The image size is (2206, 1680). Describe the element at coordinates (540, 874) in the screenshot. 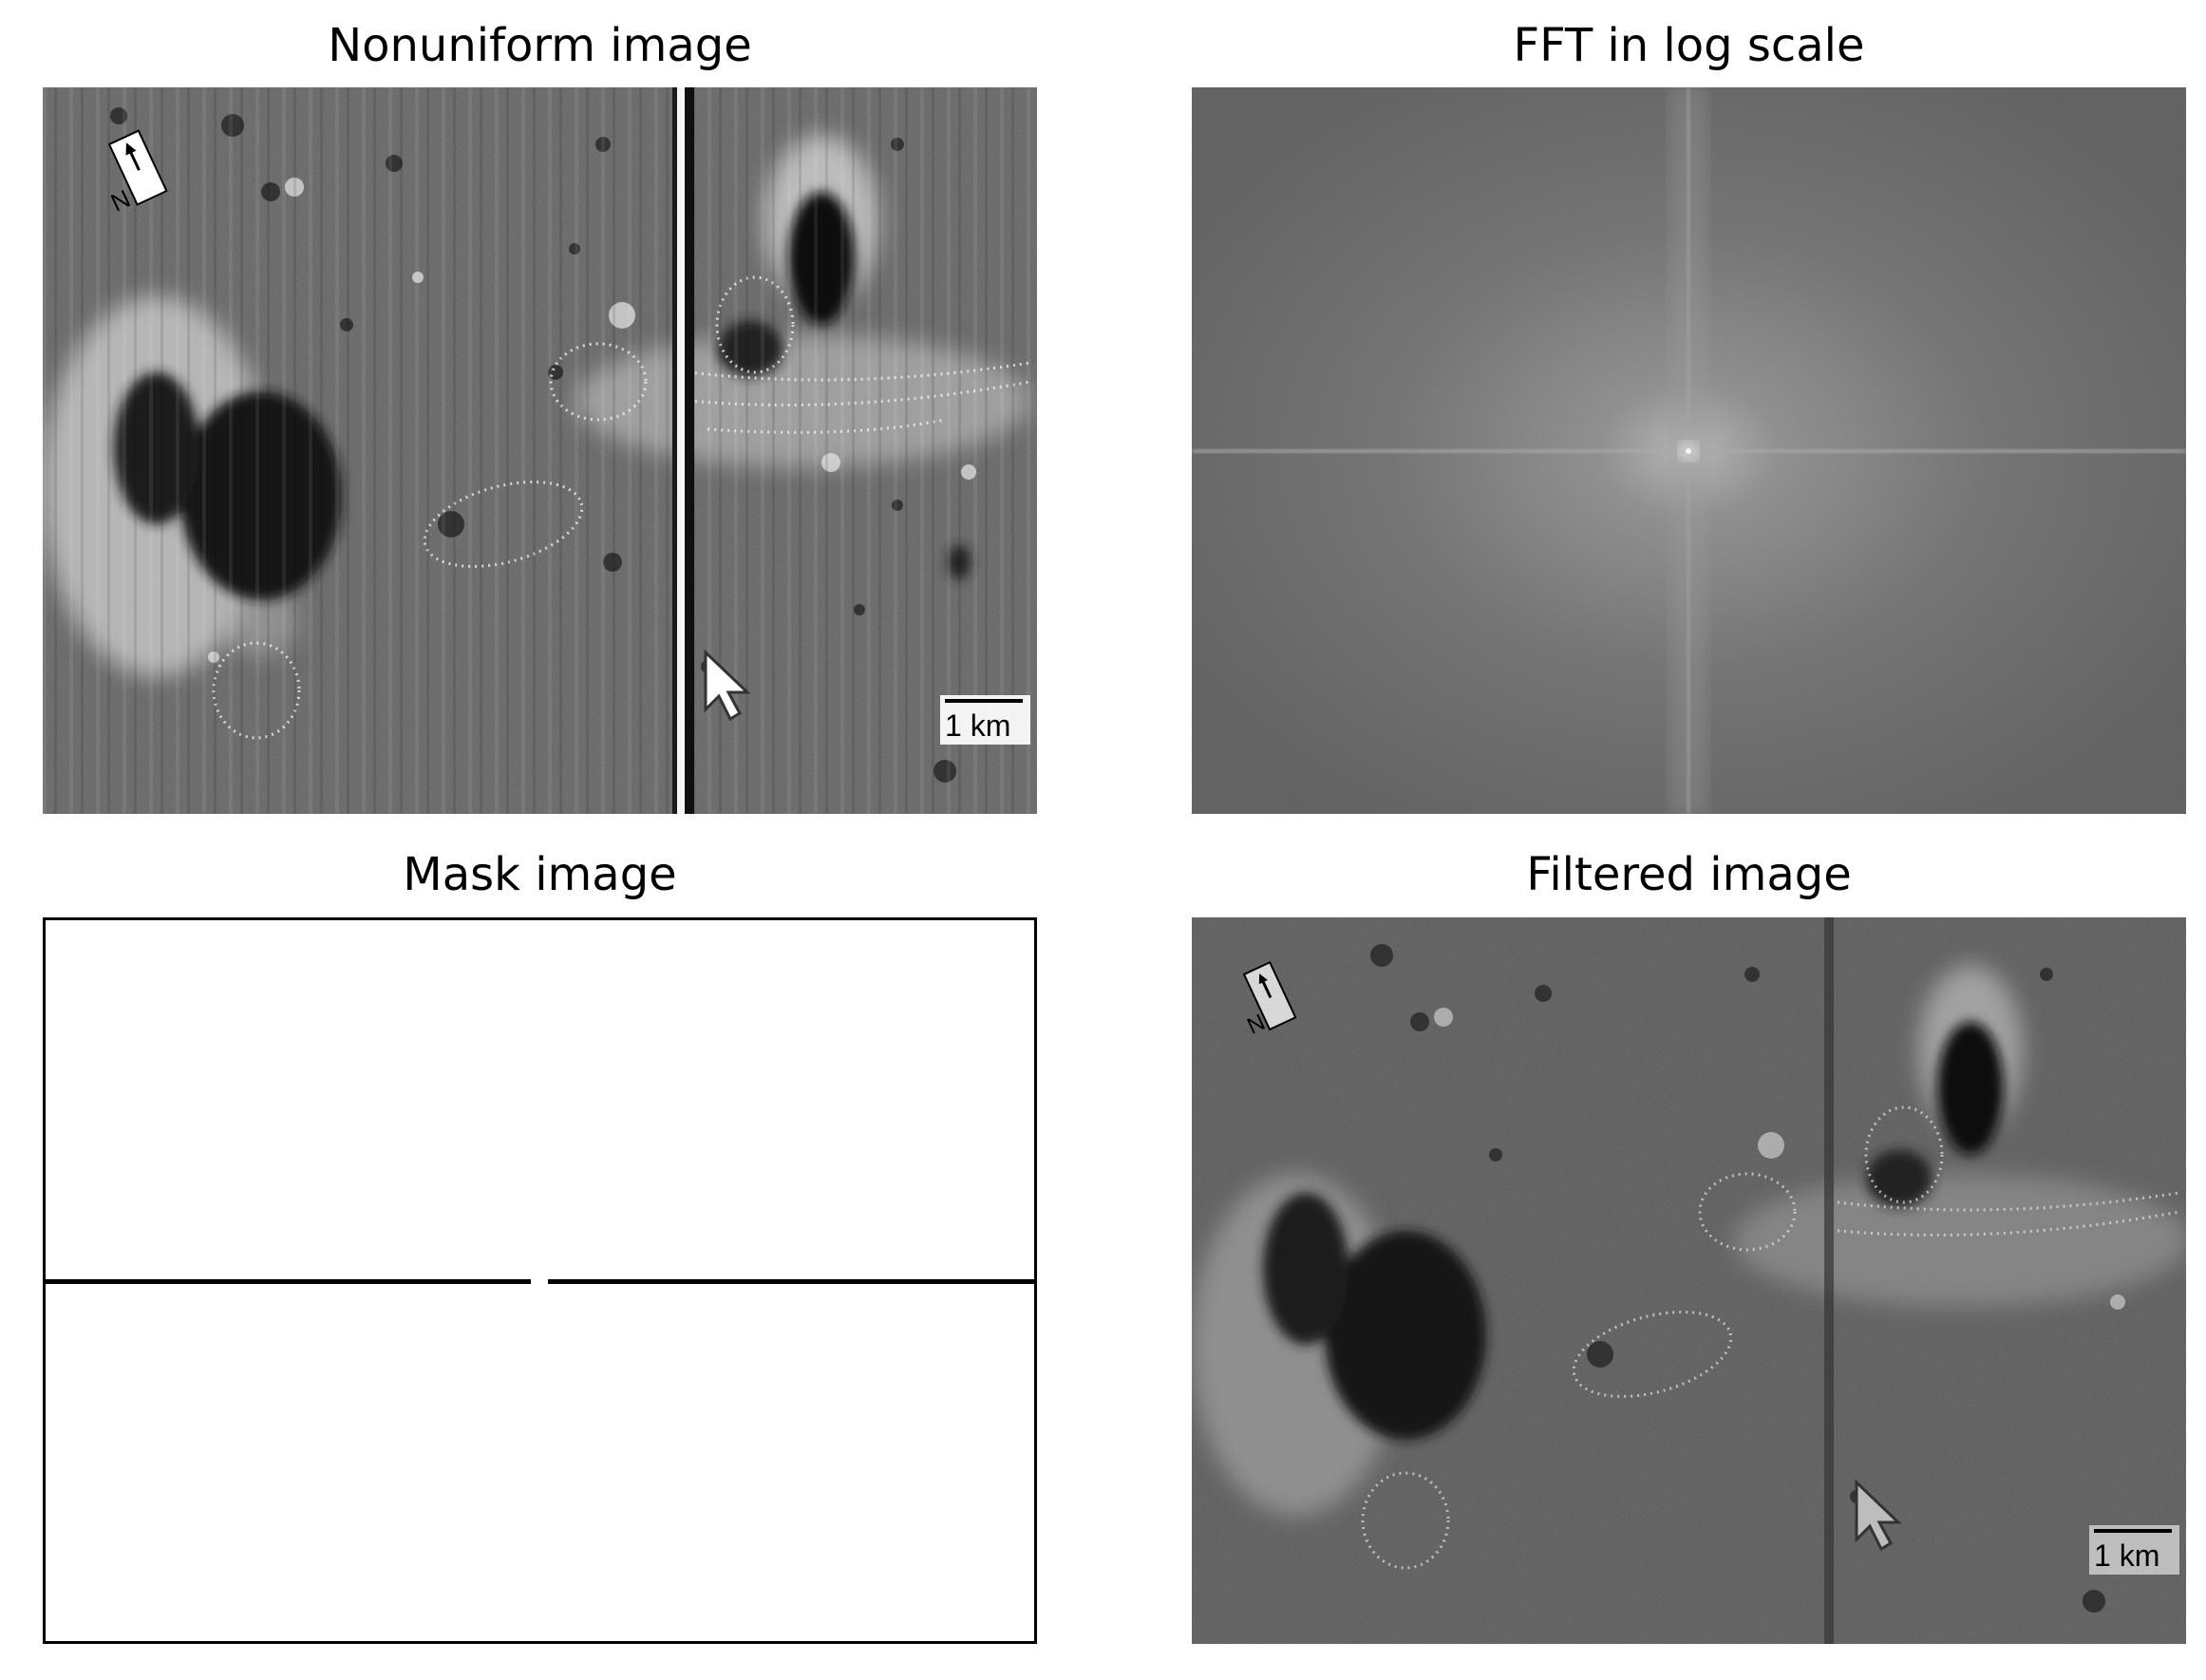

I see `panel-title-mask: Mask image` at that location.